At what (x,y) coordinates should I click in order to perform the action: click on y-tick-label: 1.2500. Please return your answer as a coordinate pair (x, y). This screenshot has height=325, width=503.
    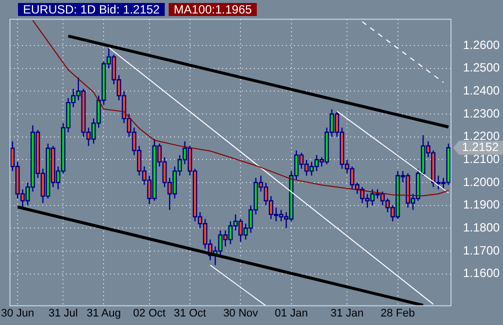
    Looking at the image, I should click on (481, 67).